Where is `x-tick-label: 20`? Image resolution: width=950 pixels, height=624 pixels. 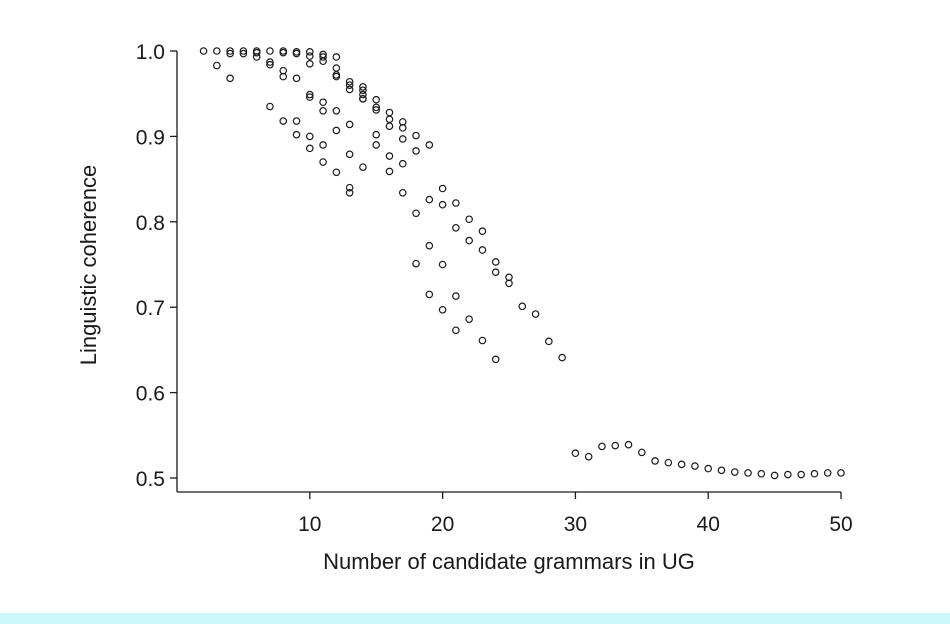
x-tick-label: 20 is located at coordinates (442, 524).